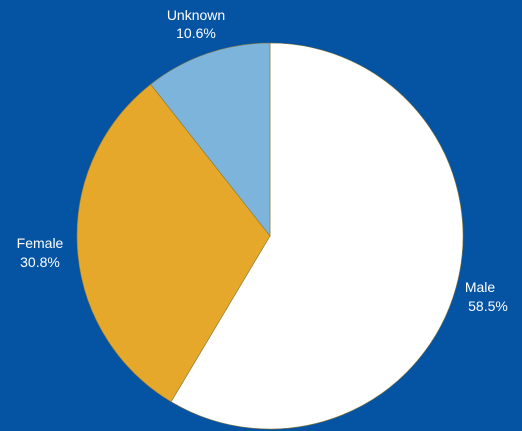 This screenshot has width=522, height=431. What do you see at coordinates (480, 287) in the screenshot?
I see `label-male-name: Male` at bounding box center [480, 287].